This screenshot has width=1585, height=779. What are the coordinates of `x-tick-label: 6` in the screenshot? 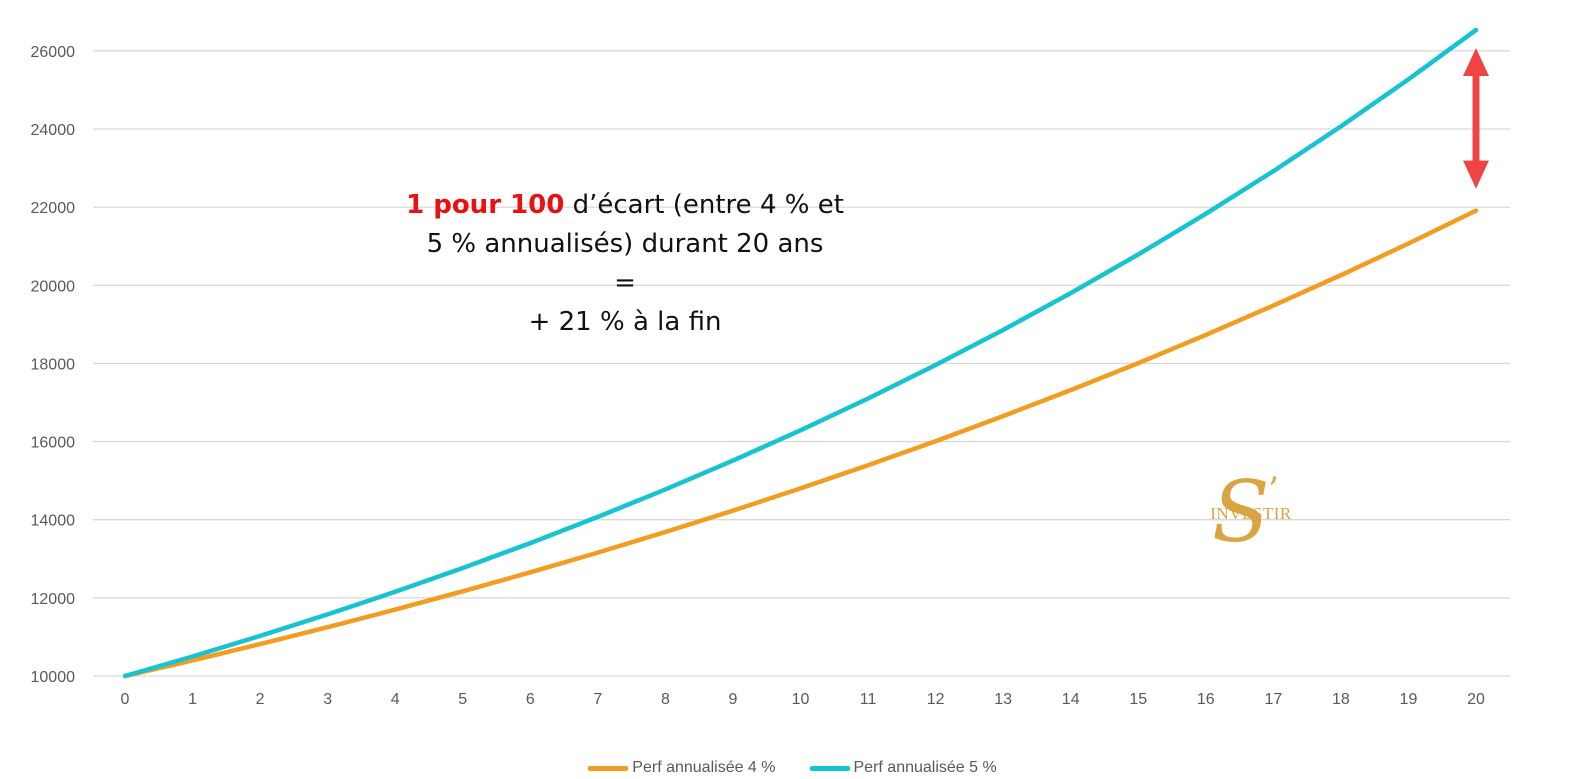 It's located at (530, 699).